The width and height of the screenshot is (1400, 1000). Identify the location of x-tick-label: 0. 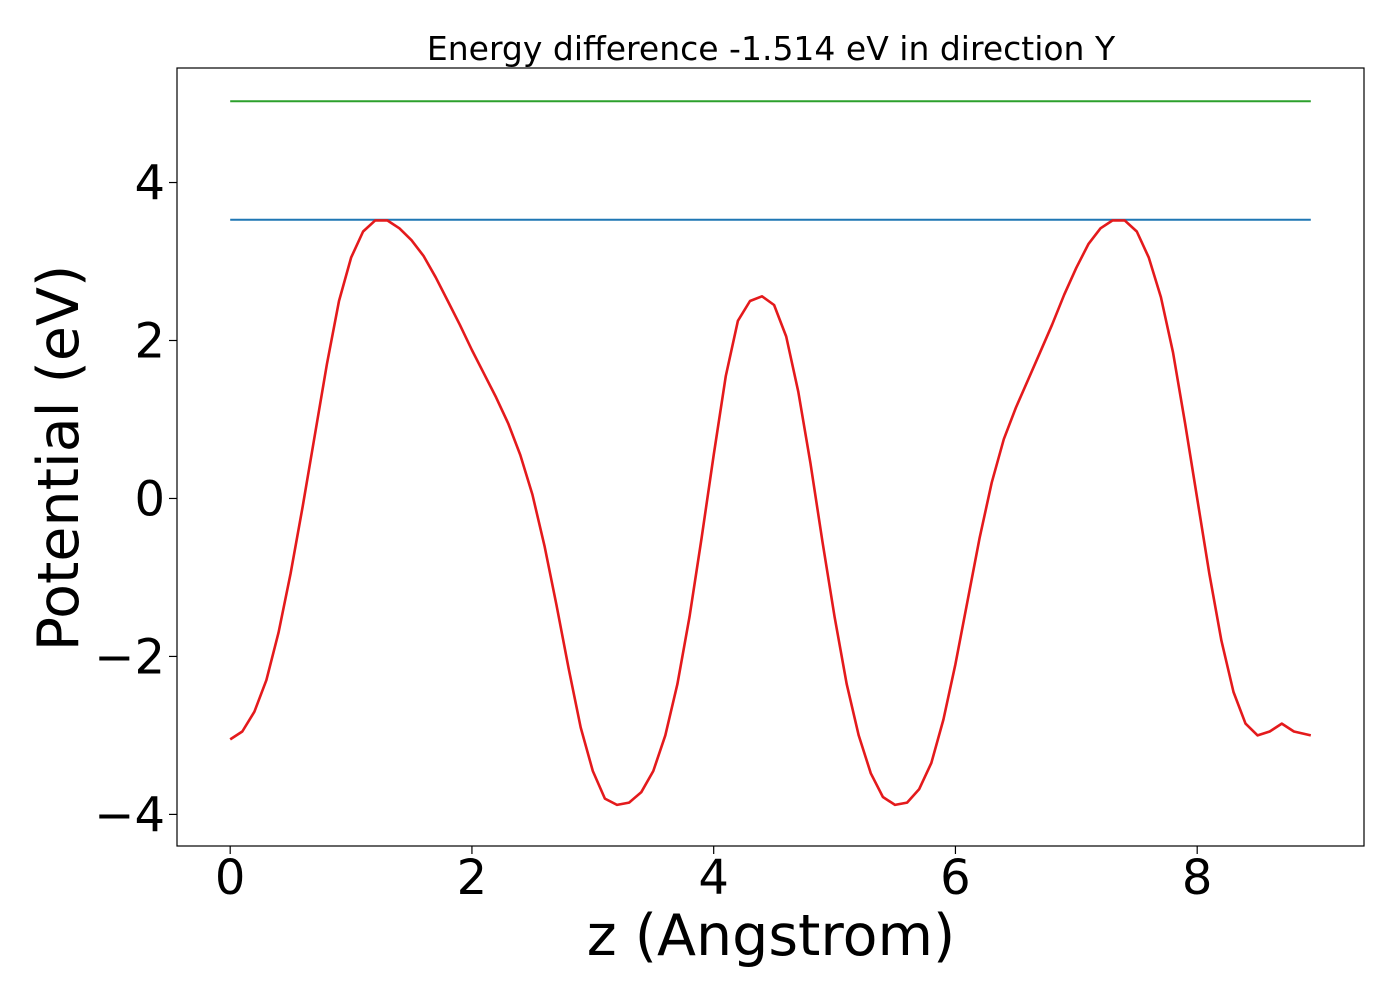
(230, 878).